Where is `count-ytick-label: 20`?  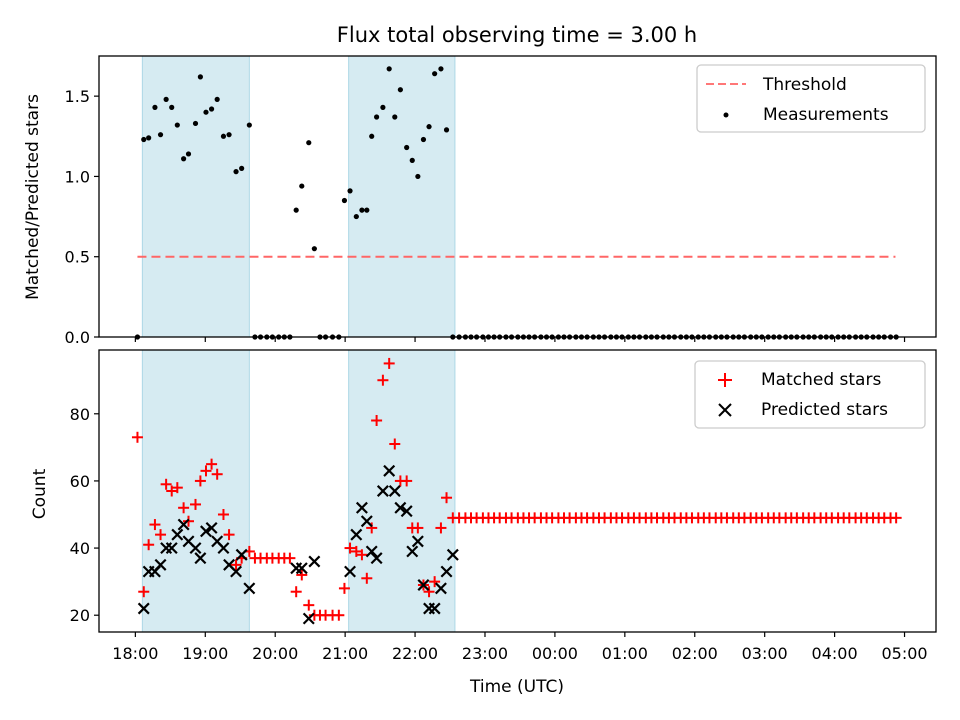
count-ytick-label: 20 is located at coordinates (80, 615).